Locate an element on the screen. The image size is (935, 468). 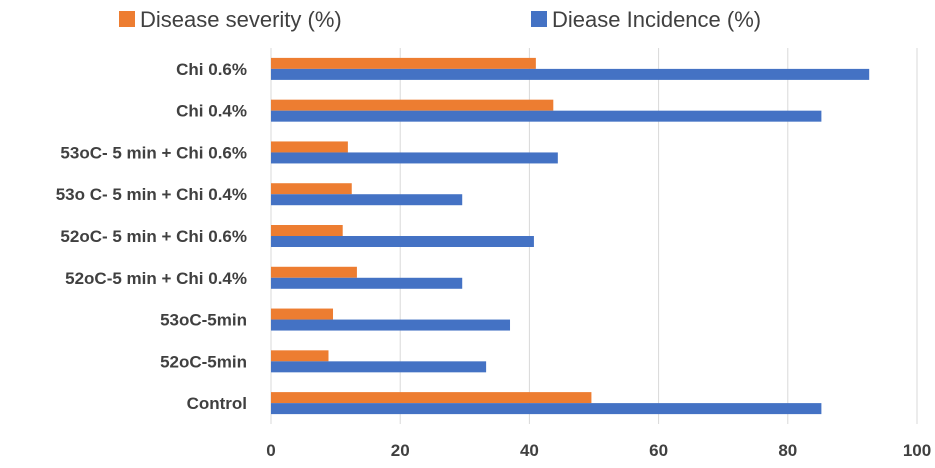
category-label: 52oC-5 min + Chi 0.4% is located at coordinates (156, 278).